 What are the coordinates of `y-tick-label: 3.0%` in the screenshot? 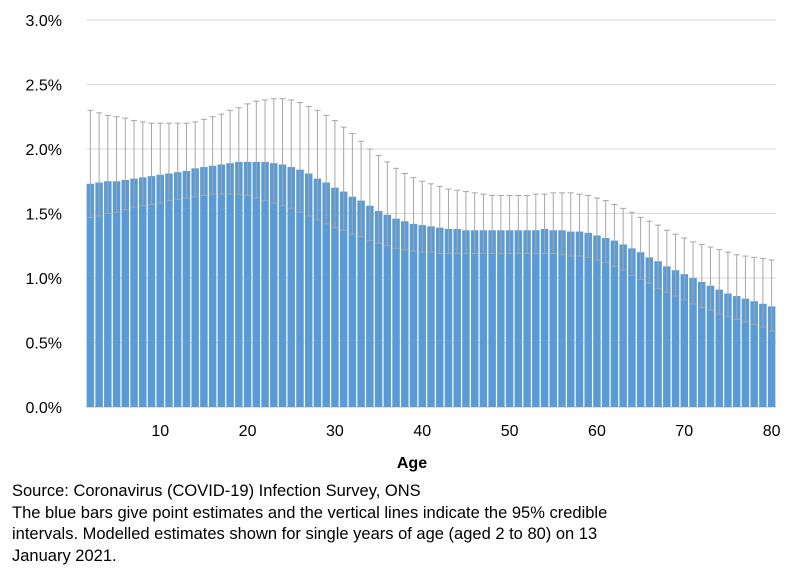 It's located at (44, 21).